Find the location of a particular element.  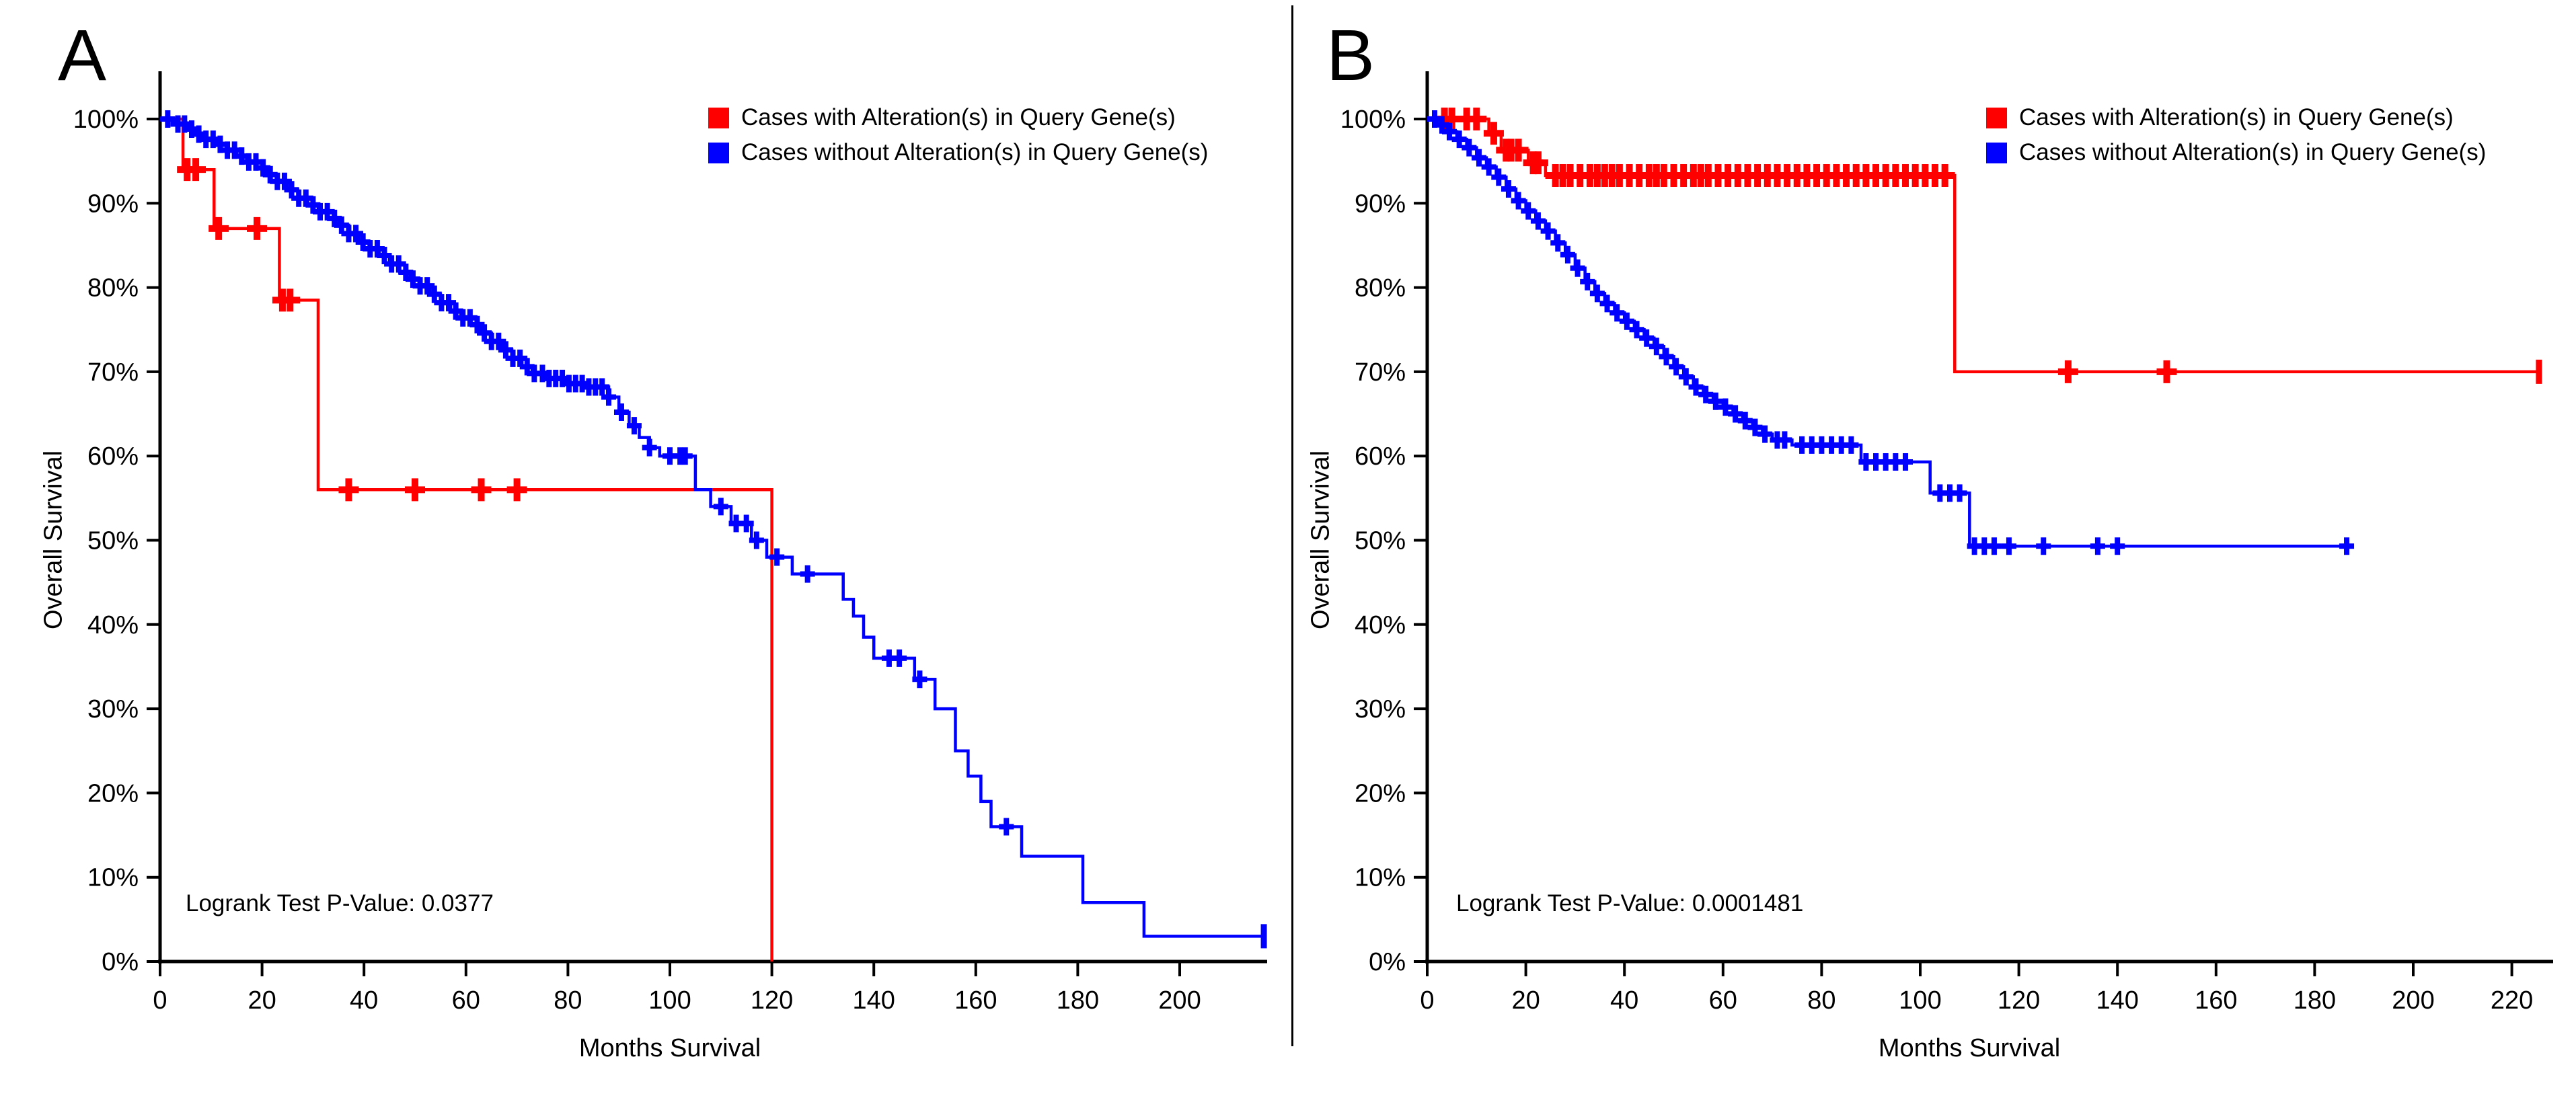

panel-a-x-axis-title: Months Survival is located at coordinates (669, 1048).